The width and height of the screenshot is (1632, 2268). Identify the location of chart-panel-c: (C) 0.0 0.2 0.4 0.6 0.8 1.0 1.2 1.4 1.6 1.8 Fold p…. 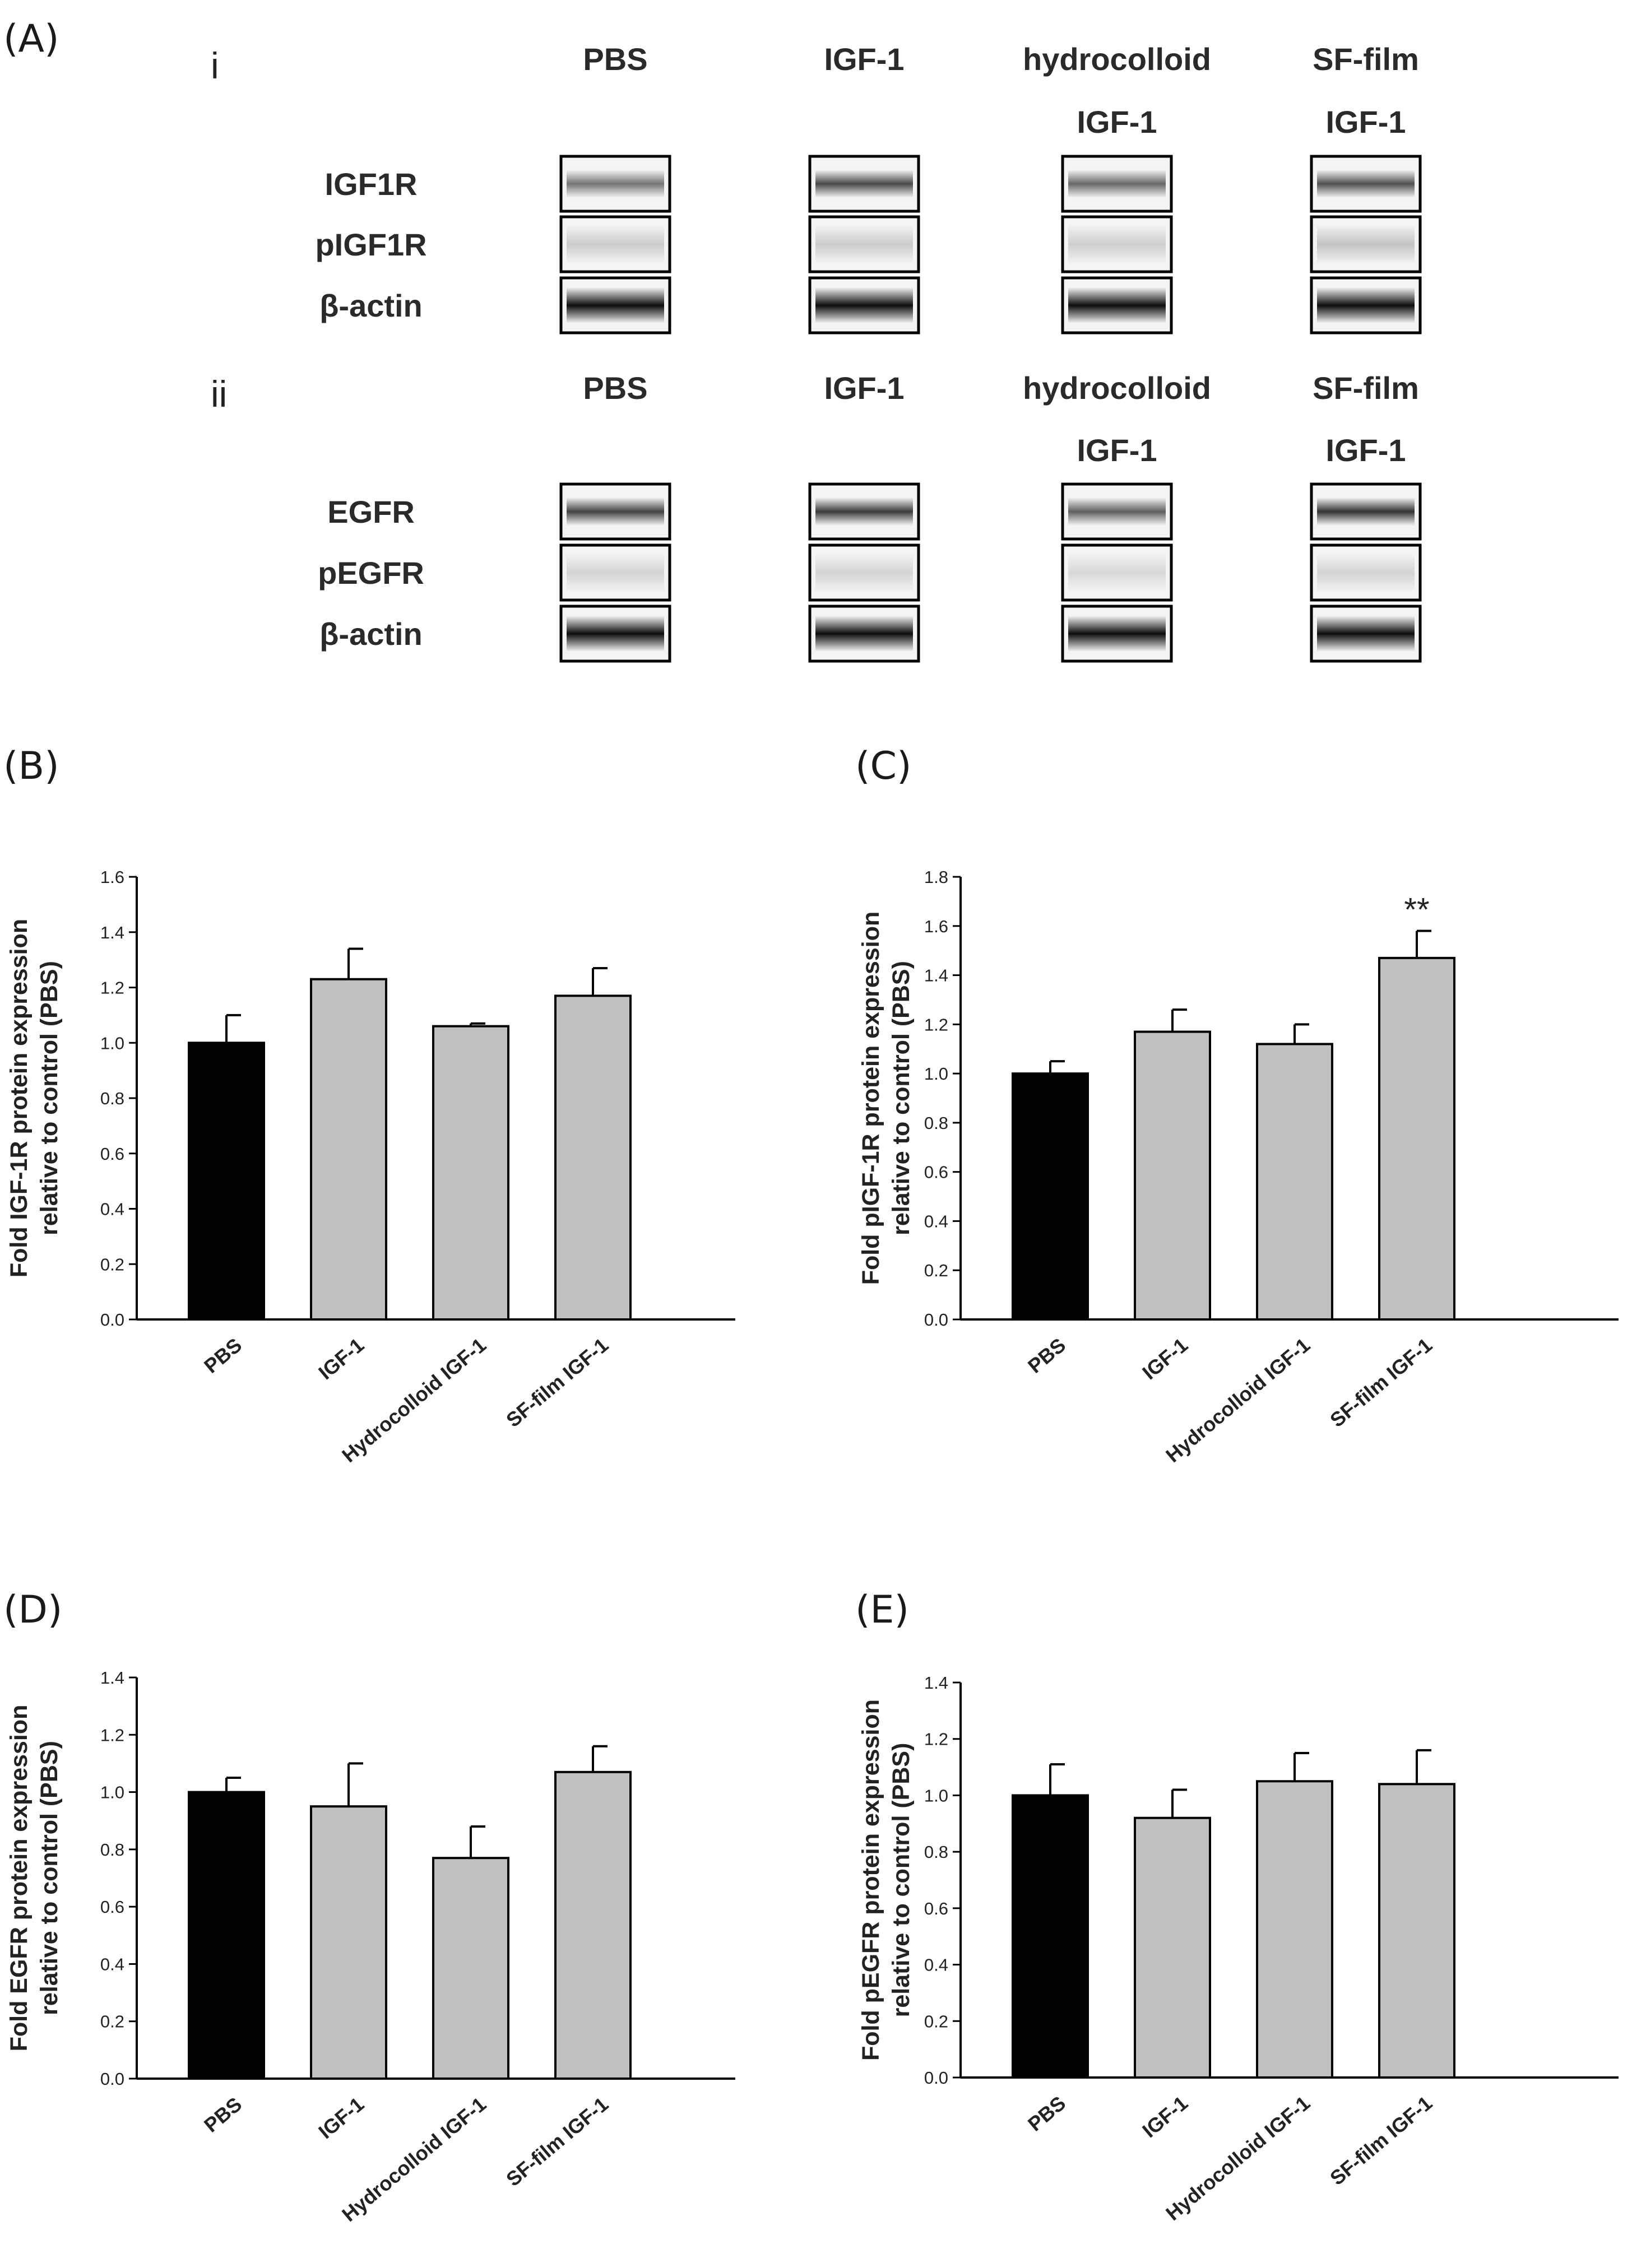
(1237, 1105).